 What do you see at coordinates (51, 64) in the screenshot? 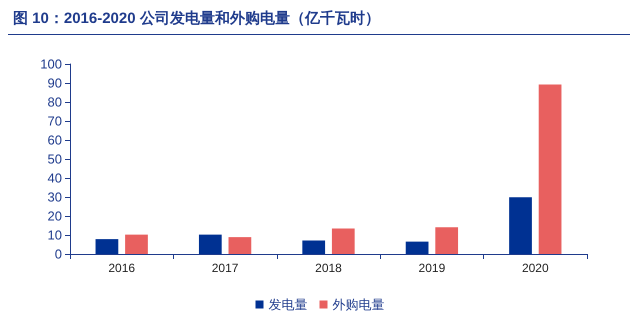
I see `y-tick-label: 100` at bounding box center [51, 64].